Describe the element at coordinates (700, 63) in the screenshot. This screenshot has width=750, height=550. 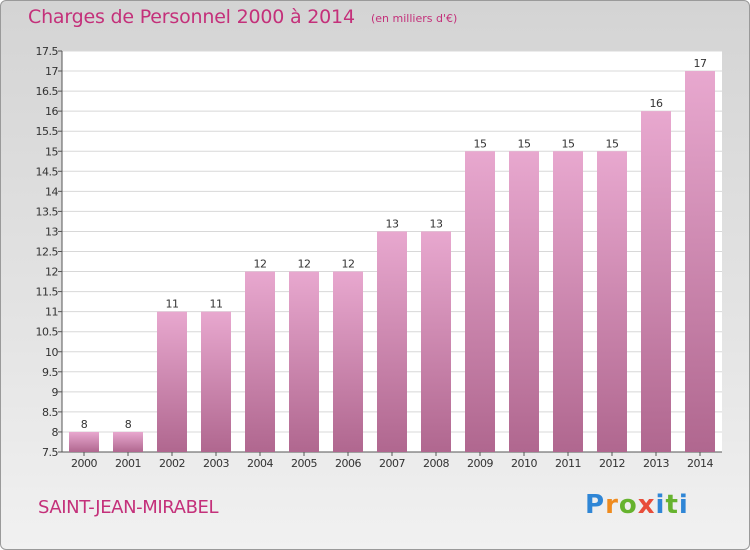
I see `bar-value-label: 17` at that location.